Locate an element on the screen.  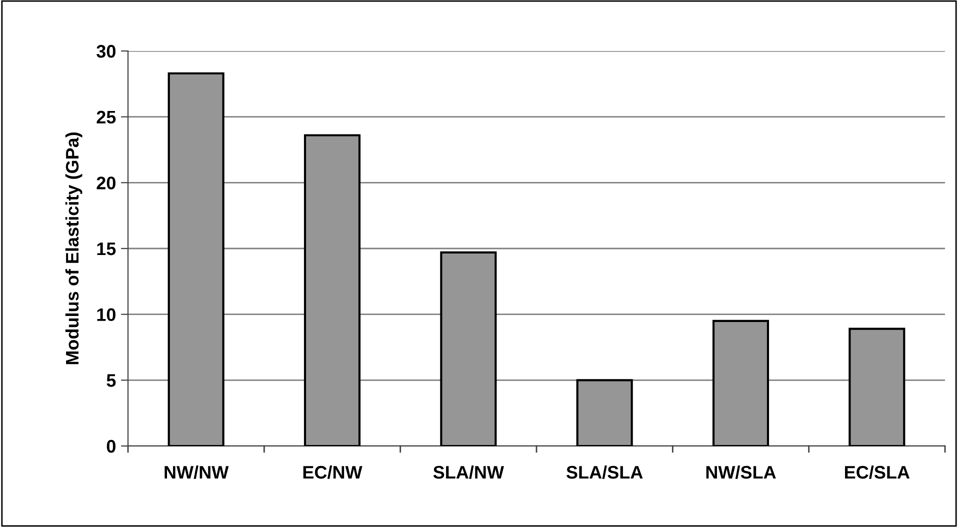
y-tick-label: 30 is located at coordinates (106, 51).